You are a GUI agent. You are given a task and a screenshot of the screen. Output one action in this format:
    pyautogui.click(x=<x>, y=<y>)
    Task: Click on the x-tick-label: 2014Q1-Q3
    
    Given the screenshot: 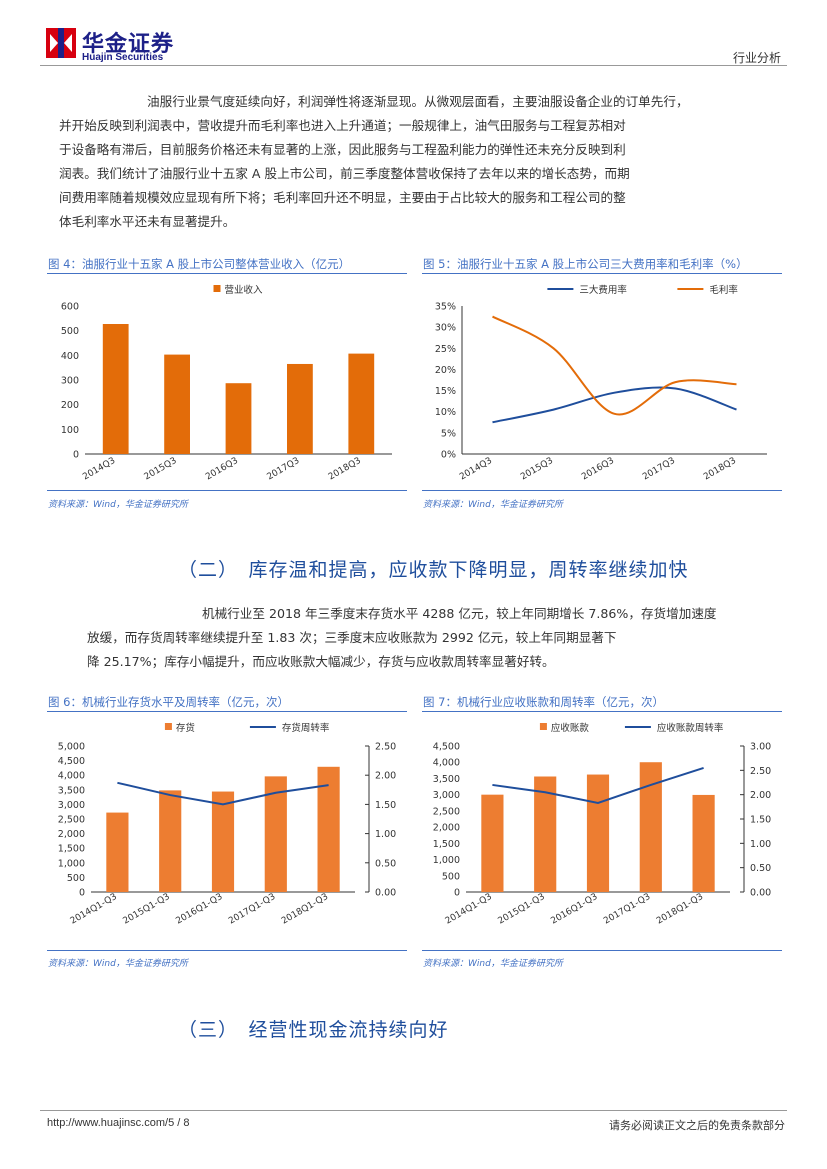 What is the action you would take?
    pyautogui.click(x=94, y=909)
    